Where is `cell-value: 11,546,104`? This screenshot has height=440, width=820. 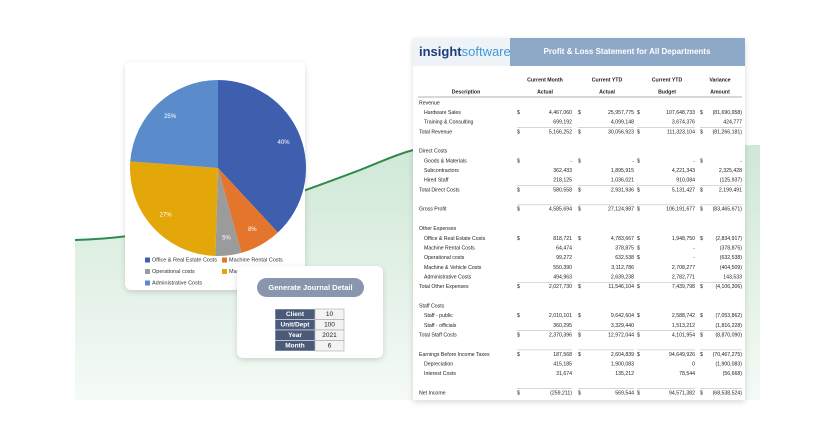
cell-value: 11,546,104 is located at coordinates (621, 287).